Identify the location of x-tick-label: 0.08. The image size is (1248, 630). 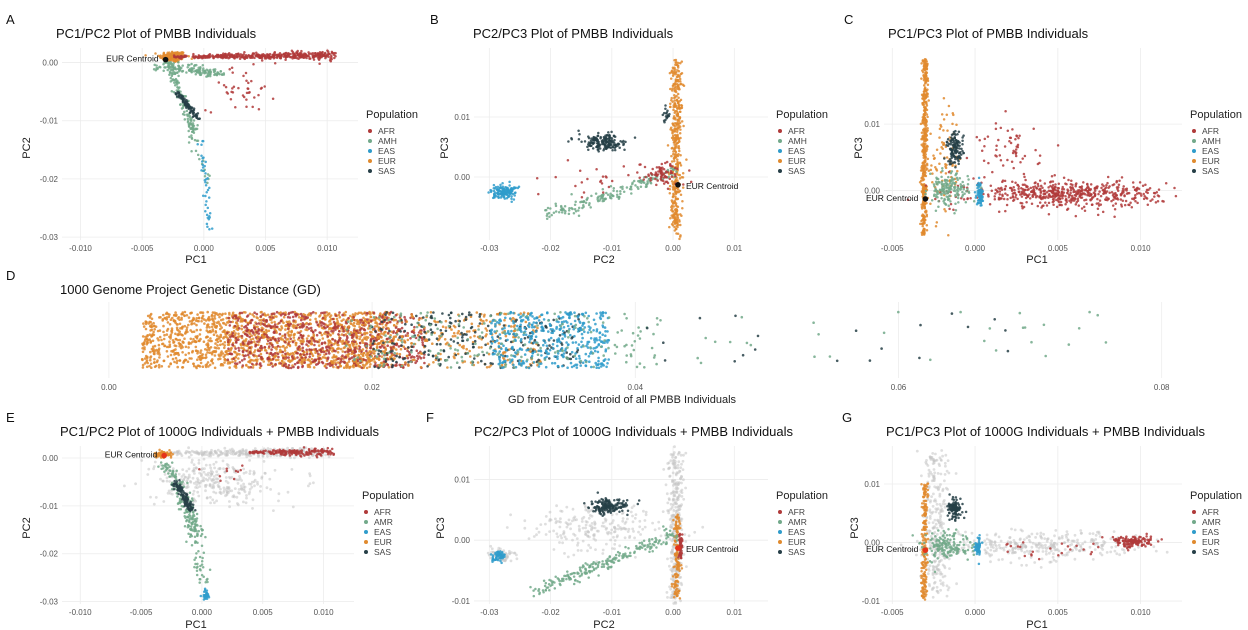
(1162, 387).